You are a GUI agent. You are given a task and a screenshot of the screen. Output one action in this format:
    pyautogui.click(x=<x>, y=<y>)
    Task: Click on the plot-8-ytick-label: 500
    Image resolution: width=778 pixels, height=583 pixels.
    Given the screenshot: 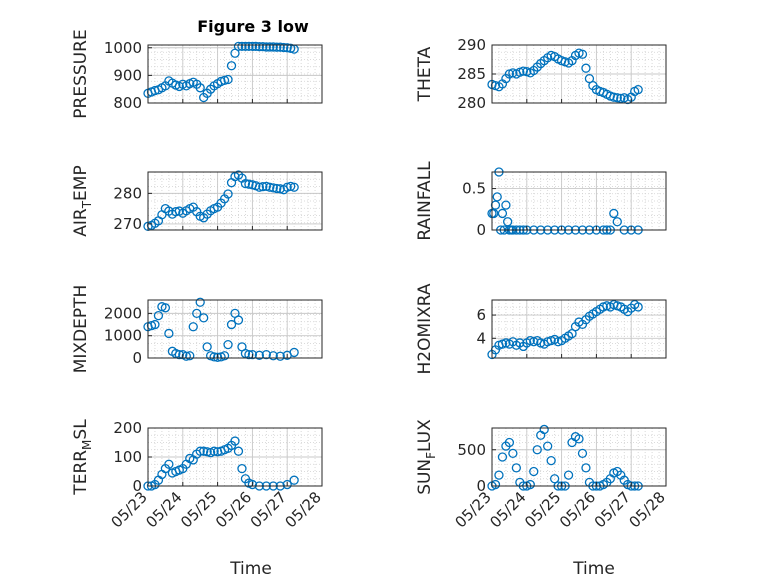 What is the action you would take?
    pyautogui.click(x=471, y=450)
    